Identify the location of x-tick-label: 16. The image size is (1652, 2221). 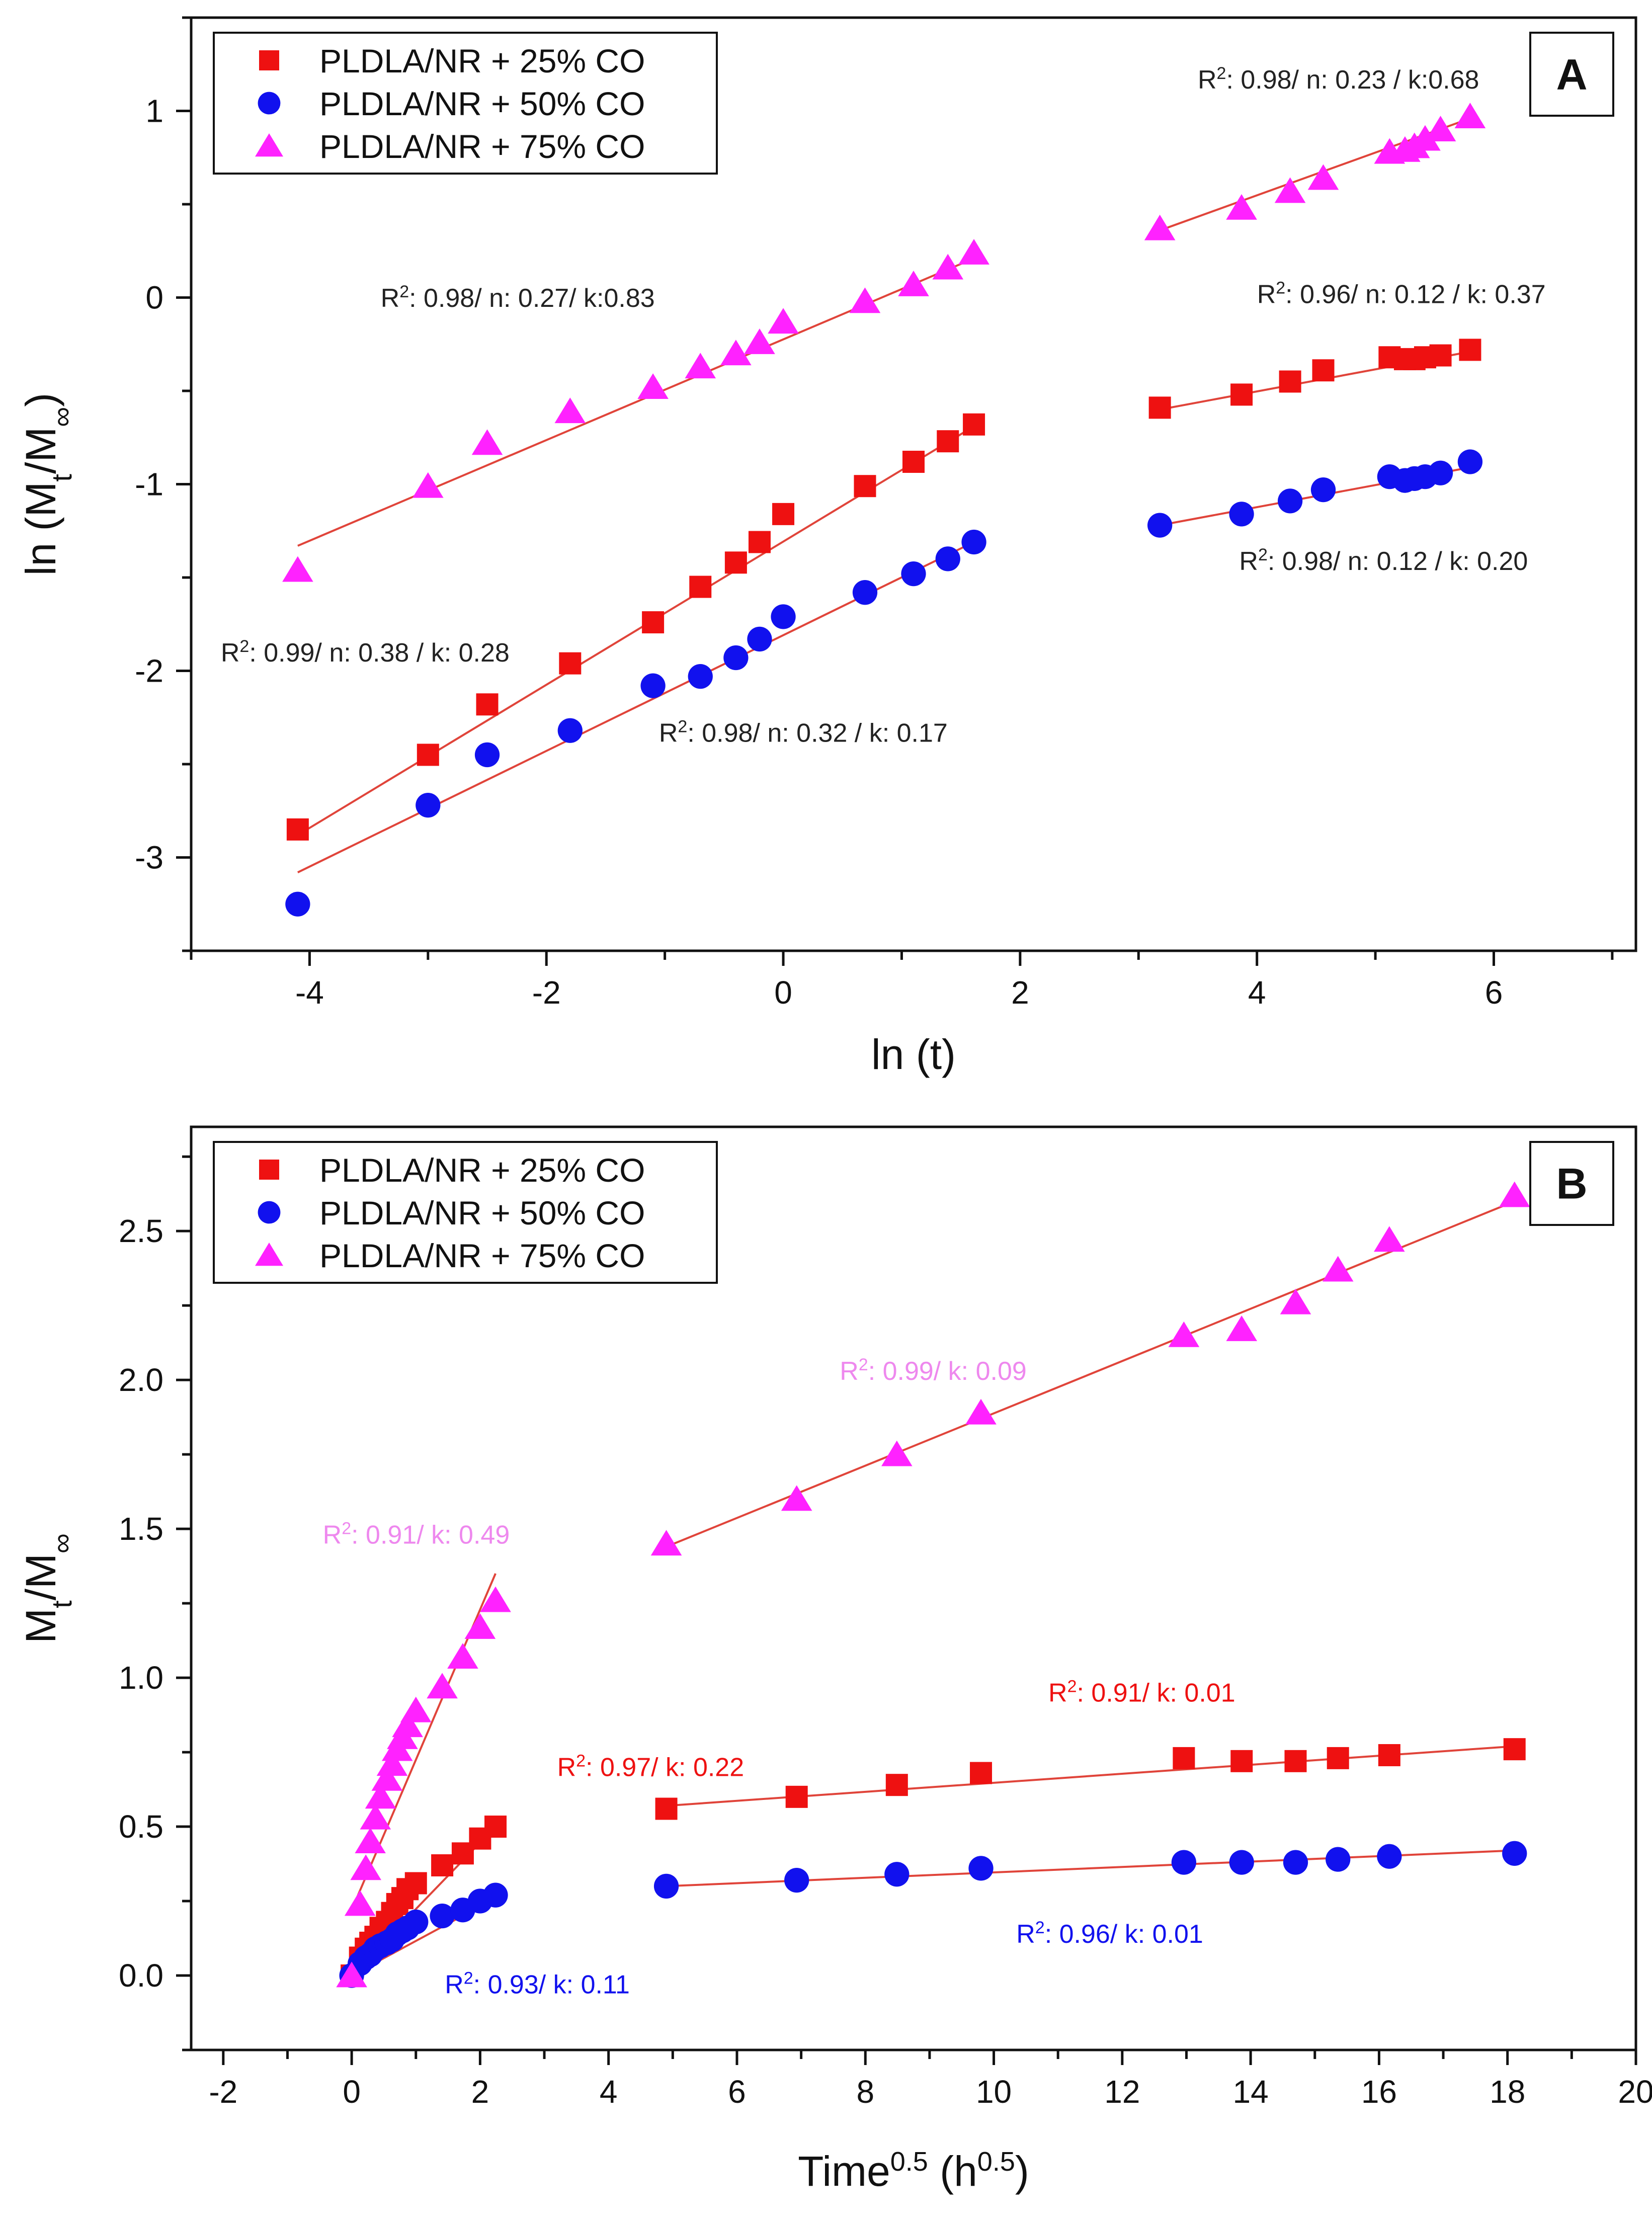
(1379, 2092).